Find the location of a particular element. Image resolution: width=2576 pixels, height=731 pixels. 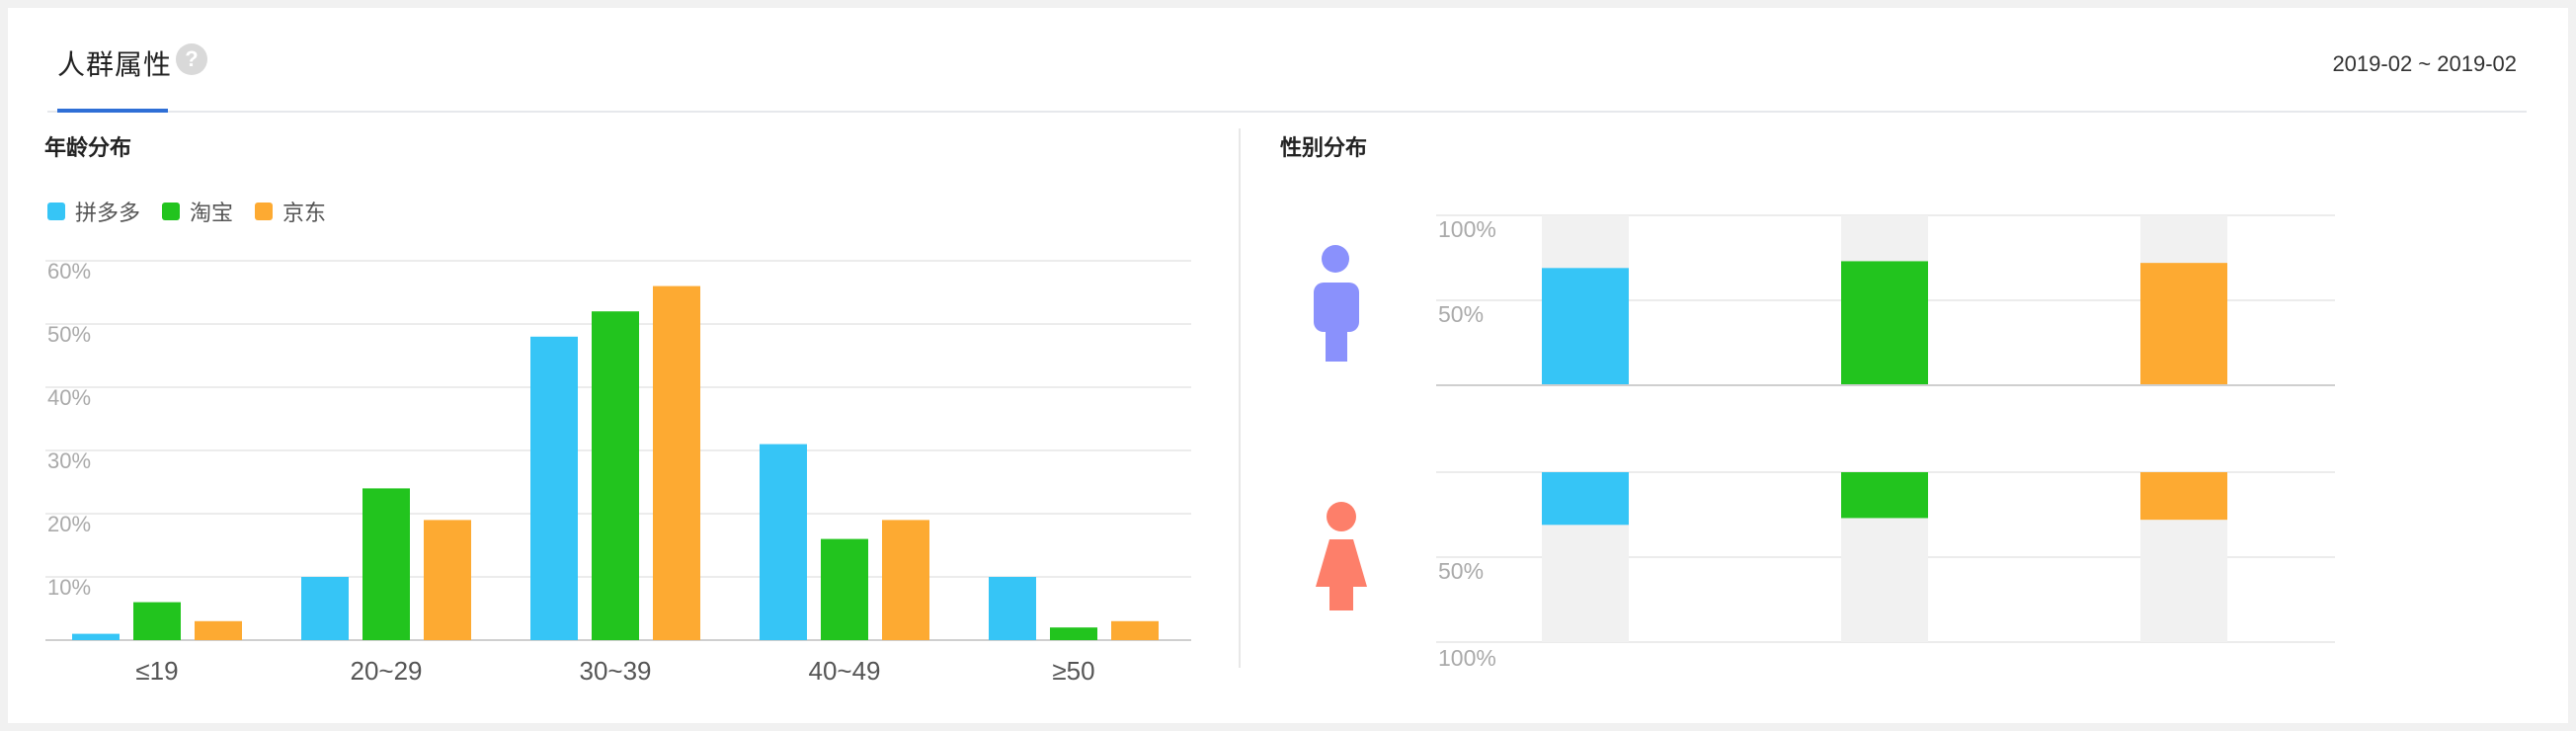

female-bar-京东 is located at coordinates (2183, 496).